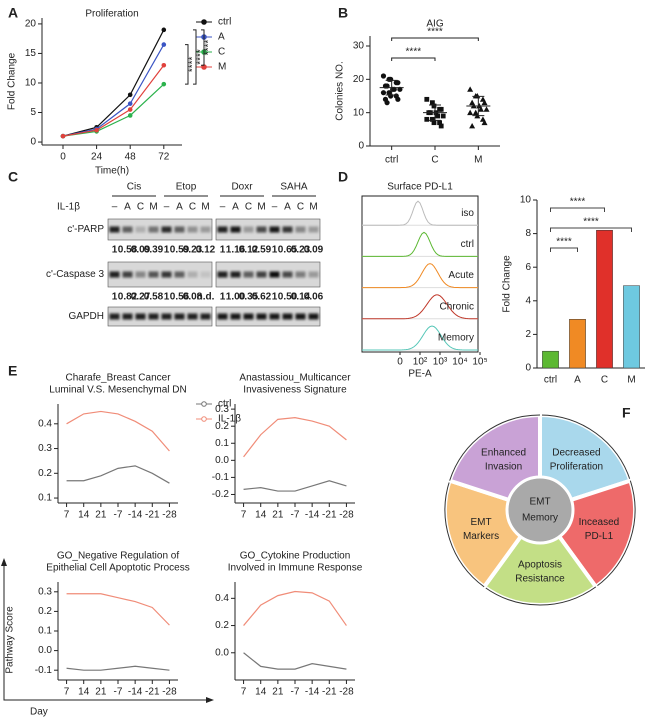  Describe the element at coordinates (45, 423) in the screenshot. I see `y-tick-label: 0.4` at that location.